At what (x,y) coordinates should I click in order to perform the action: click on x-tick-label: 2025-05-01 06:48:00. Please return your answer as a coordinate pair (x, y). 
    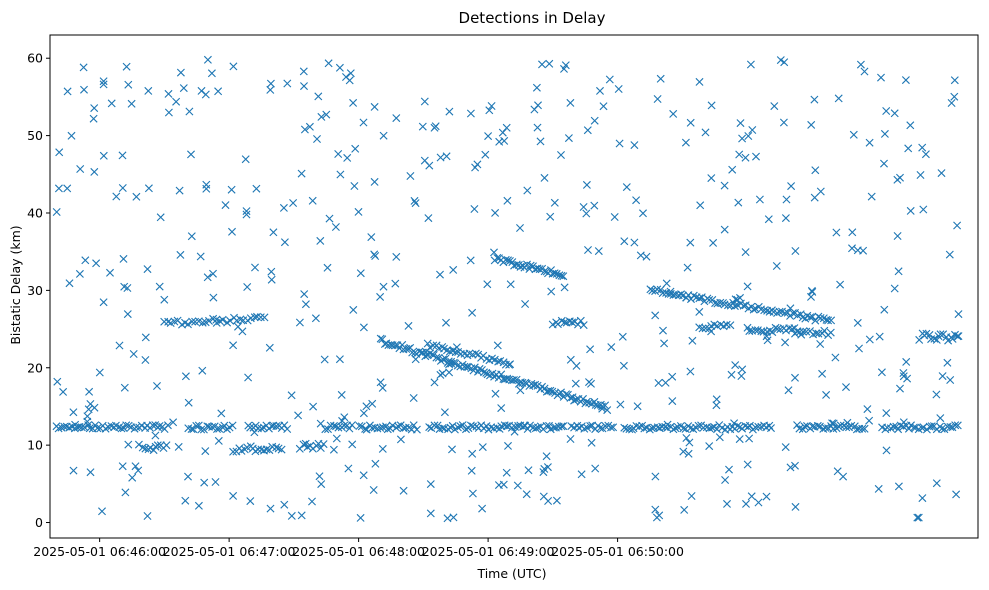
    Looking at the image, I should click on (358, 551).